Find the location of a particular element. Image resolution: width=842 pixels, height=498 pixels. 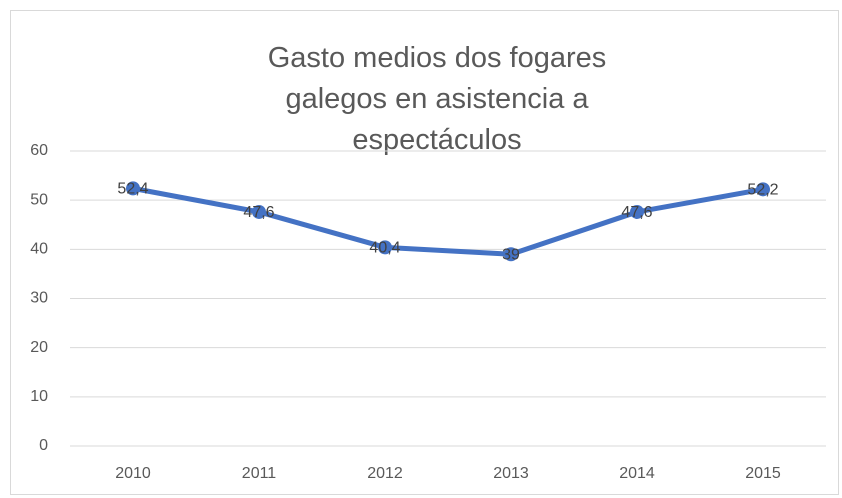

y-tick-label: 30 is located at coordinates (39, 298).